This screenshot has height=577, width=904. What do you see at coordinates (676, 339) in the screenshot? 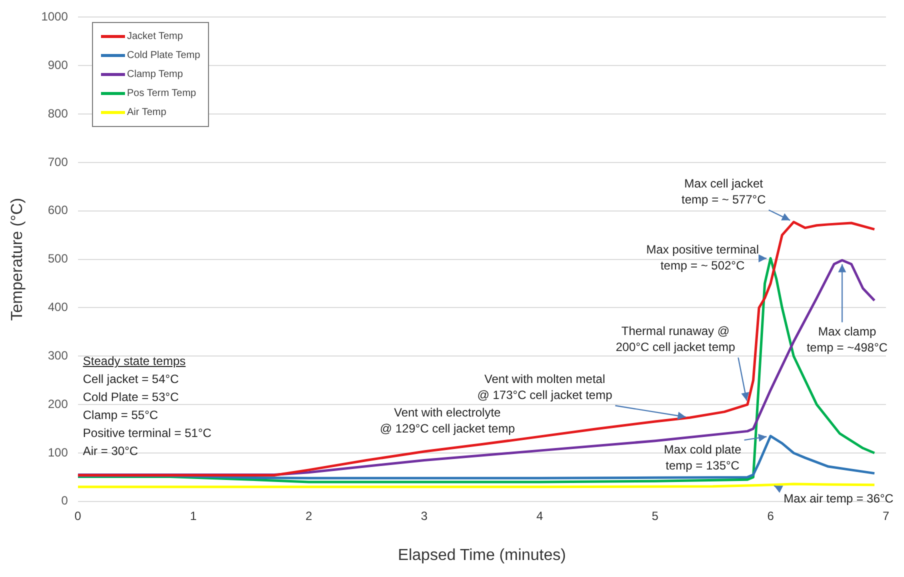
I see `annotation: Thermal runaway @ 200°C cell jacket temp` at bounding box center [676, 339].